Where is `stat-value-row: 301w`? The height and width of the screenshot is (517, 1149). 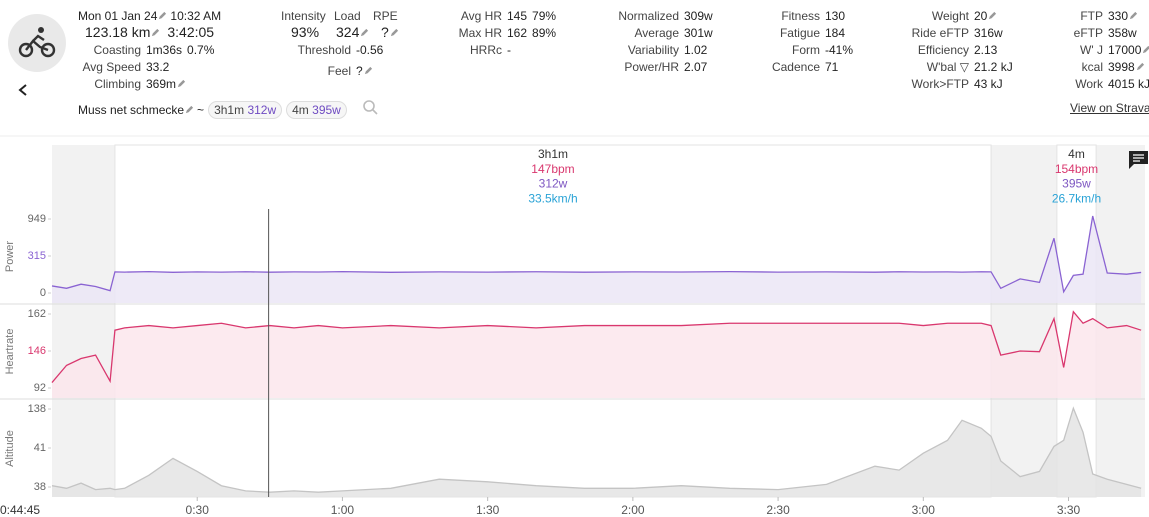
stat-value-row: 301w is located at coordinates (698, 33).